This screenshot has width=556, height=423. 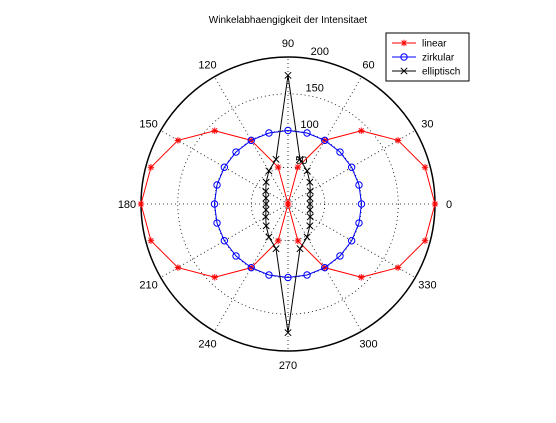 I want to click on angle-tick-label: 150, so click(x=148, y=125).